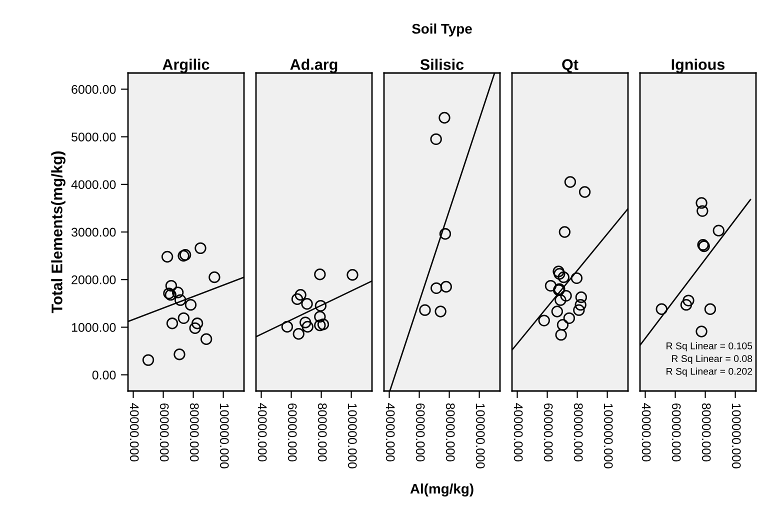 Image resolution: width=772 pixels, height=531 pixels. What do you see at coordinates (314, 65) in the screenshot?
I see `chart-title: Ad.arg` at bounding box center [314, 65].